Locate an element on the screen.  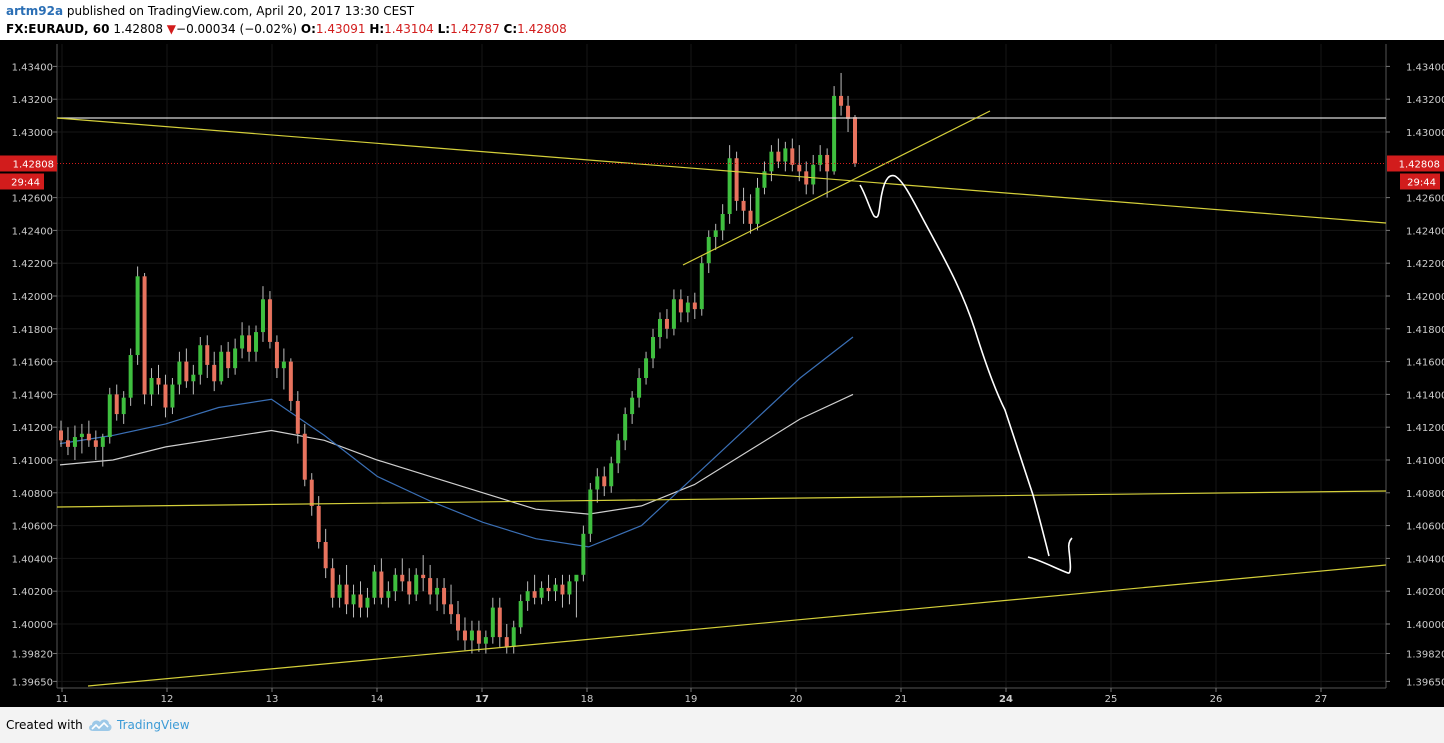
x-tick-label: 13 is located at coordinates (272, 699).